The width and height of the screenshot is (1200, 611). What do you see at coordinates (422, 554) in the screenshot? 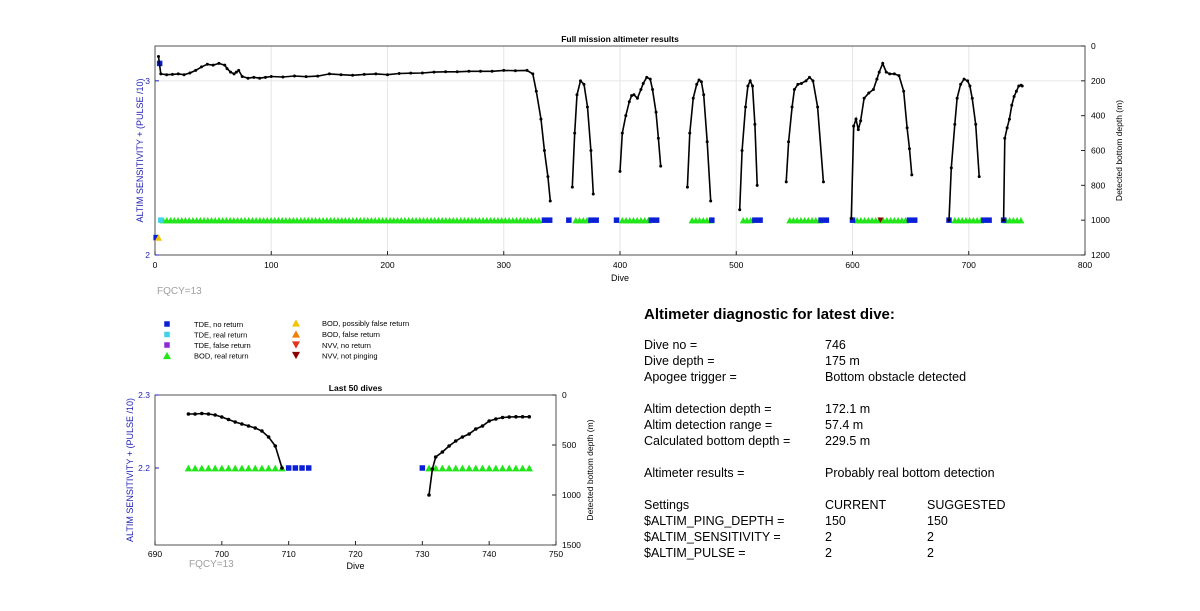
I see `x-tick-label: 730` at bounding box center [422, 554].